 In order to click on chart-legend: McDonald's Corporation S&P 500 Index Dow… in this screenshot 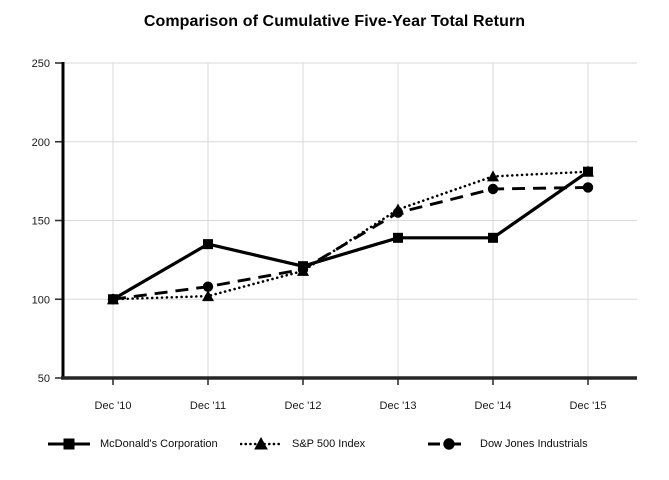, I will do `click(334, 444)`.